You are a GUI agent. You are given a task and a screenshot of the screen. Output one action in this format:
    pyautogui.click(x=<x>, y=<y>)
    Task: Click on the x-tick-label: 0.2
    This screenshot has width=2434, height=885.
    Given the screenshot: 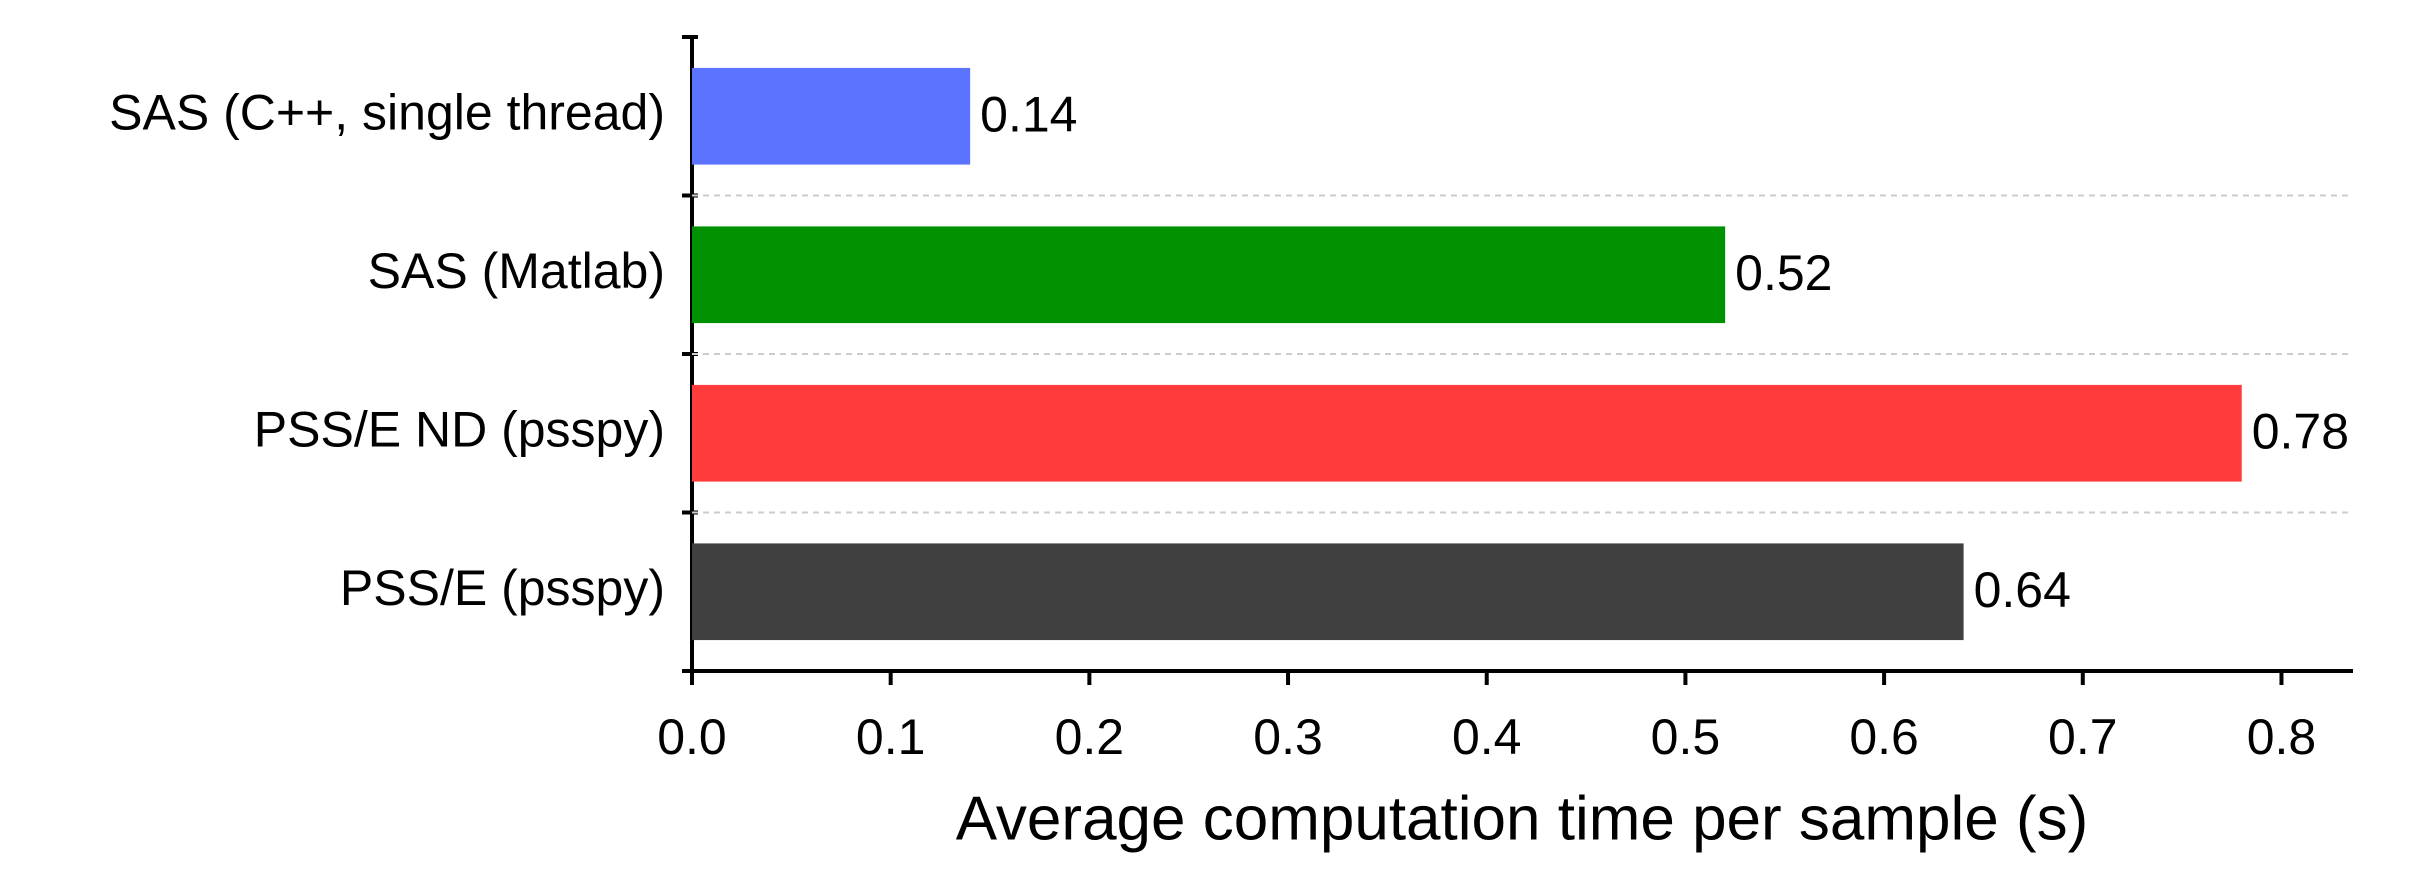 What is the action you would take?
    pyautogui.click(x=1090, y=737)
    